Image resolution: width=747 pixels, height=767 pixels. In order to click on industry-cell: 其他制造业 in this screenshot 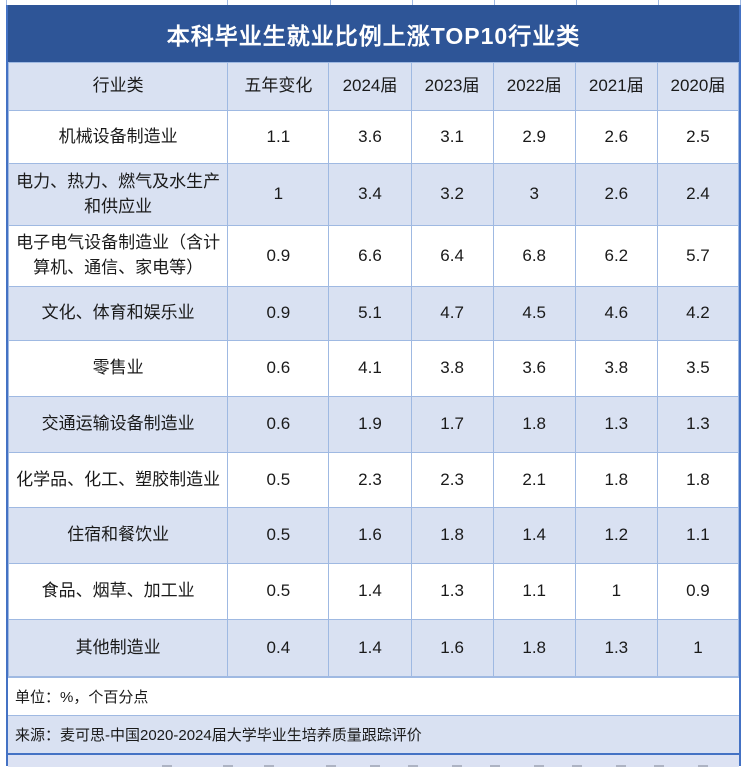, I will do `click(118, 648)`.